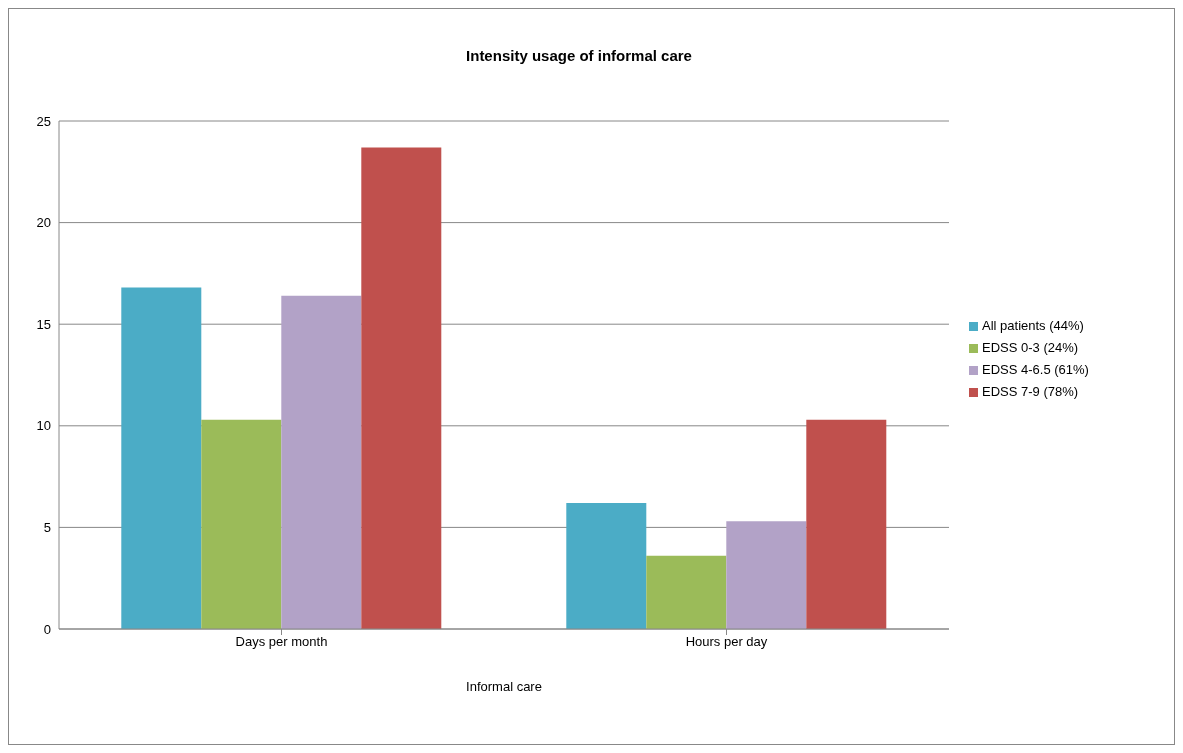 This screenshot has width=1183, height=753. Describe the element at coordinates (504, 686) in the screenshot. I see `x-axis-title: Informal care` at that location.